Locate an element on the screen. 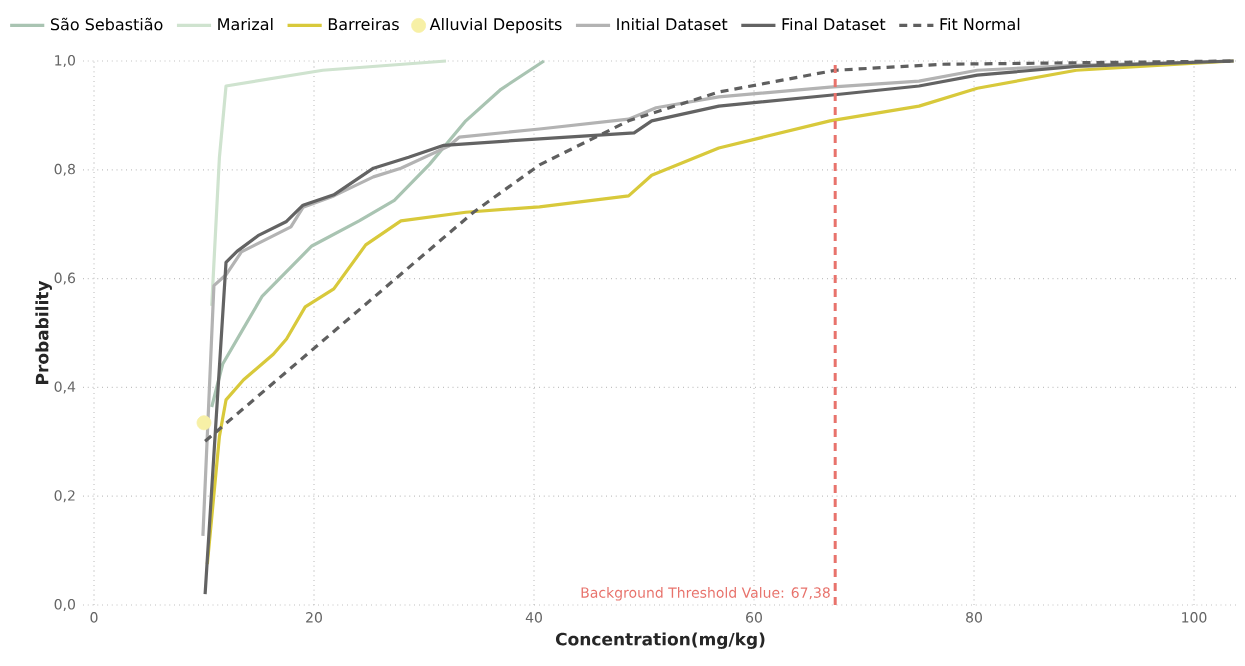  legend-label: São Sebastião is located at coordinates (106, 24).